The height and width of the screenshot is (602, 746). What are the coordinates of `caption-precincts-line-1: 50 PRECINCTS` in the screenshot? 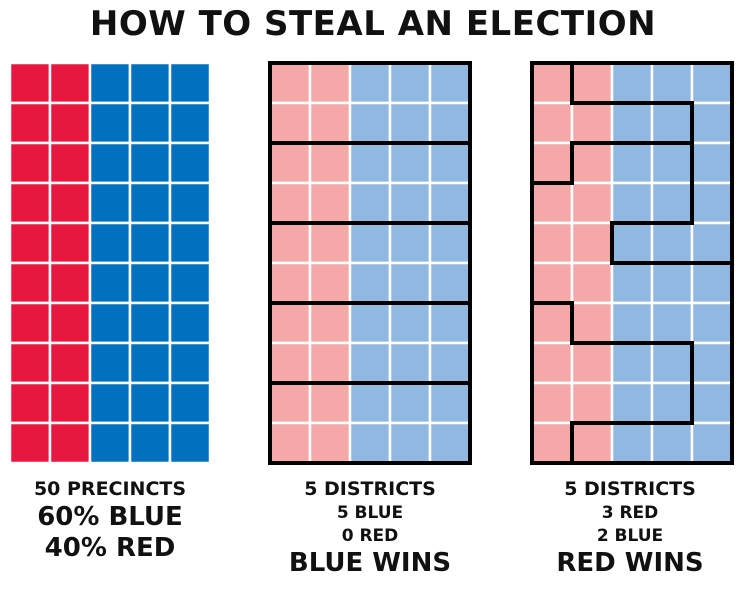 It's located at (110, 489).